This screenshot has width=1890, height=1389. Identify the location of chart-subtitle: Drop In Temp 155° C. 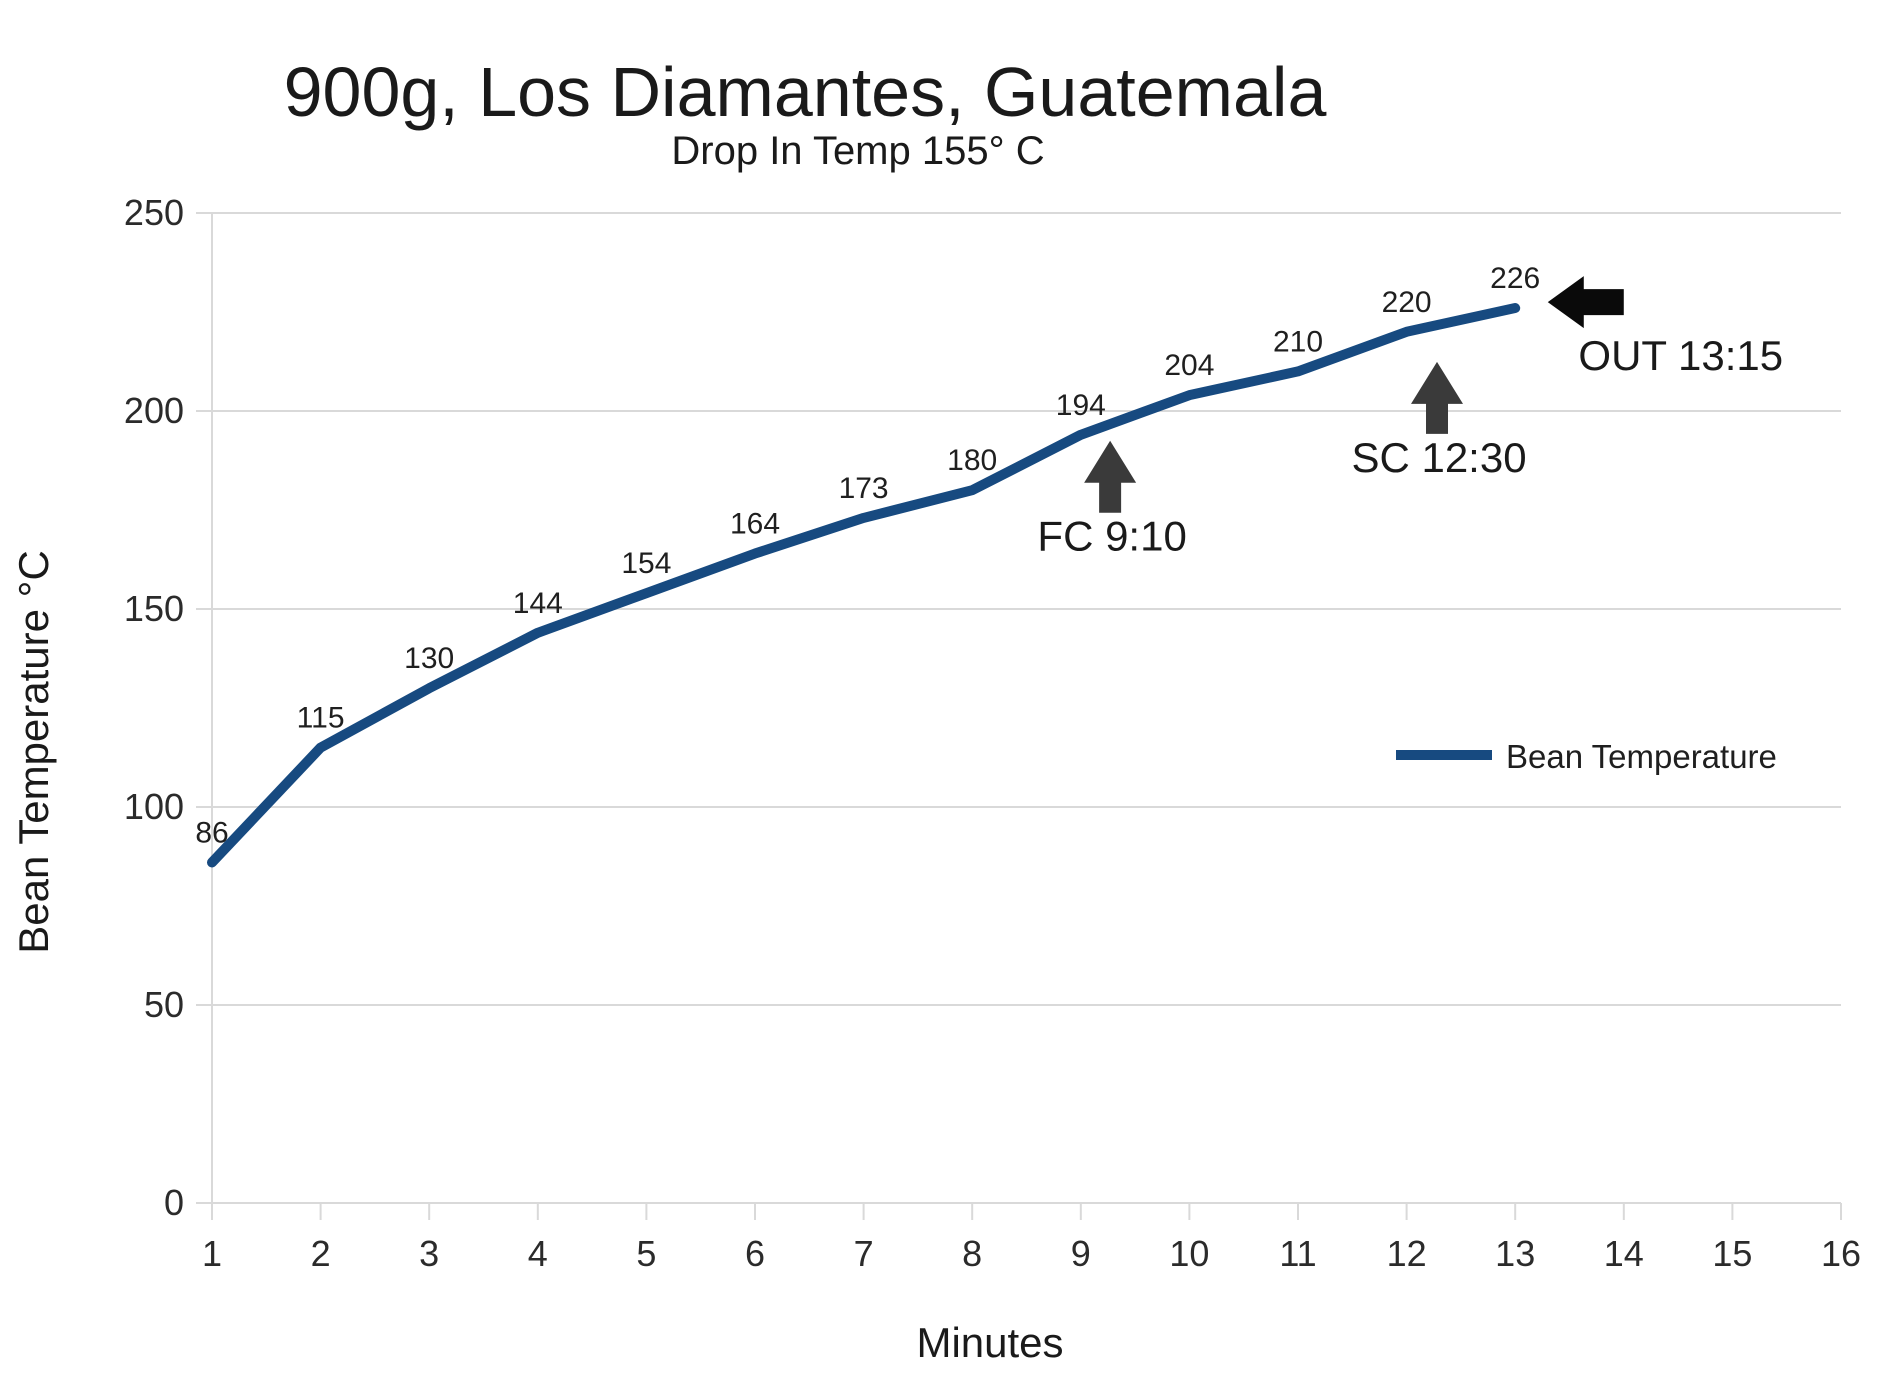
(857, 151).